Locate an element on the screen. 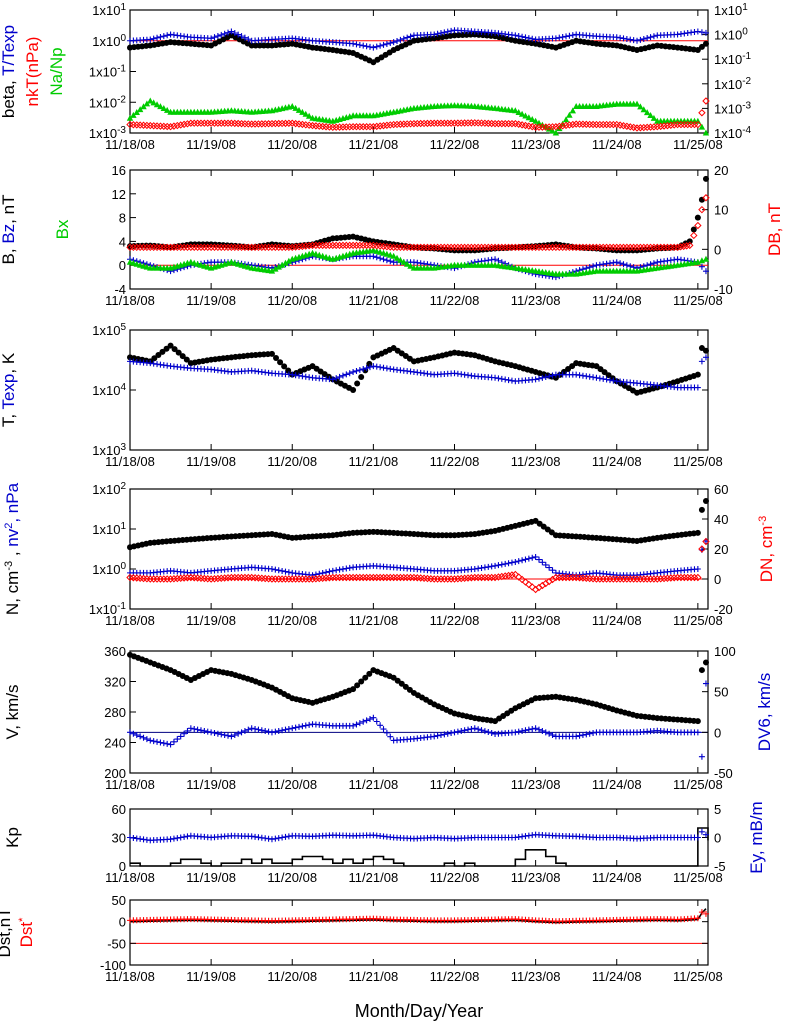 The width and height of the screenshot is (791, 1024). y2-tick-label: 1x10⁻¹ is located at coordinates (733, 59).